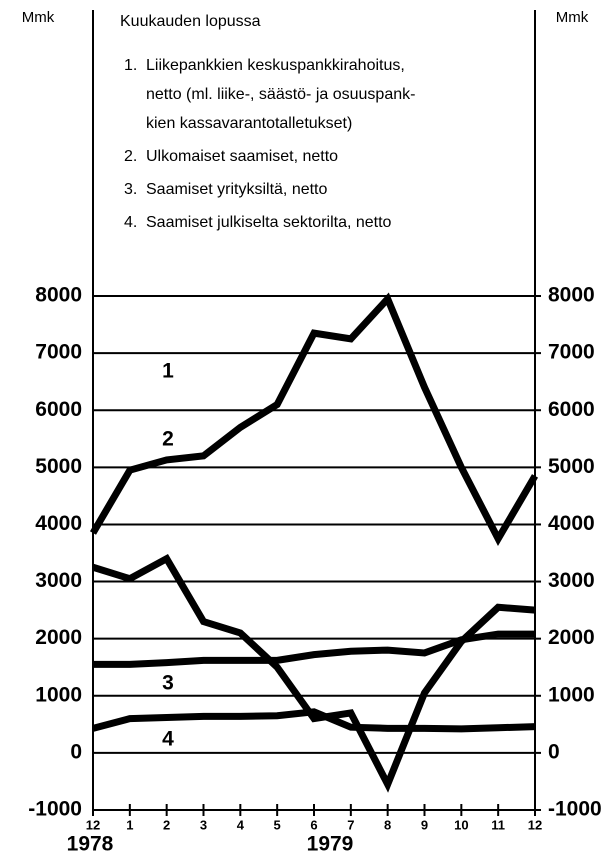  Describe the element at coordinates (313, 824) in the screenshot. I see `x-tick-label: 6` at that location.